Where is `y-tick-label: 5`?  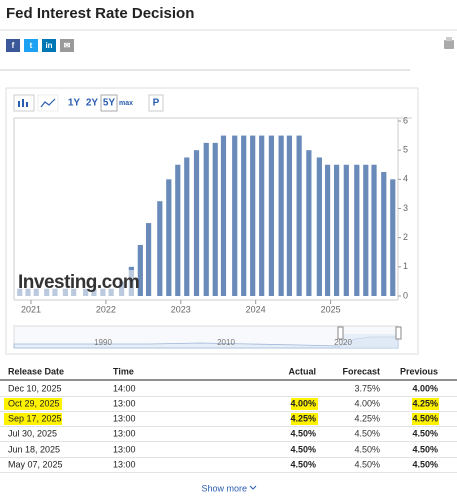 y-tick-label: 5 is located at coordinates (405, 150).